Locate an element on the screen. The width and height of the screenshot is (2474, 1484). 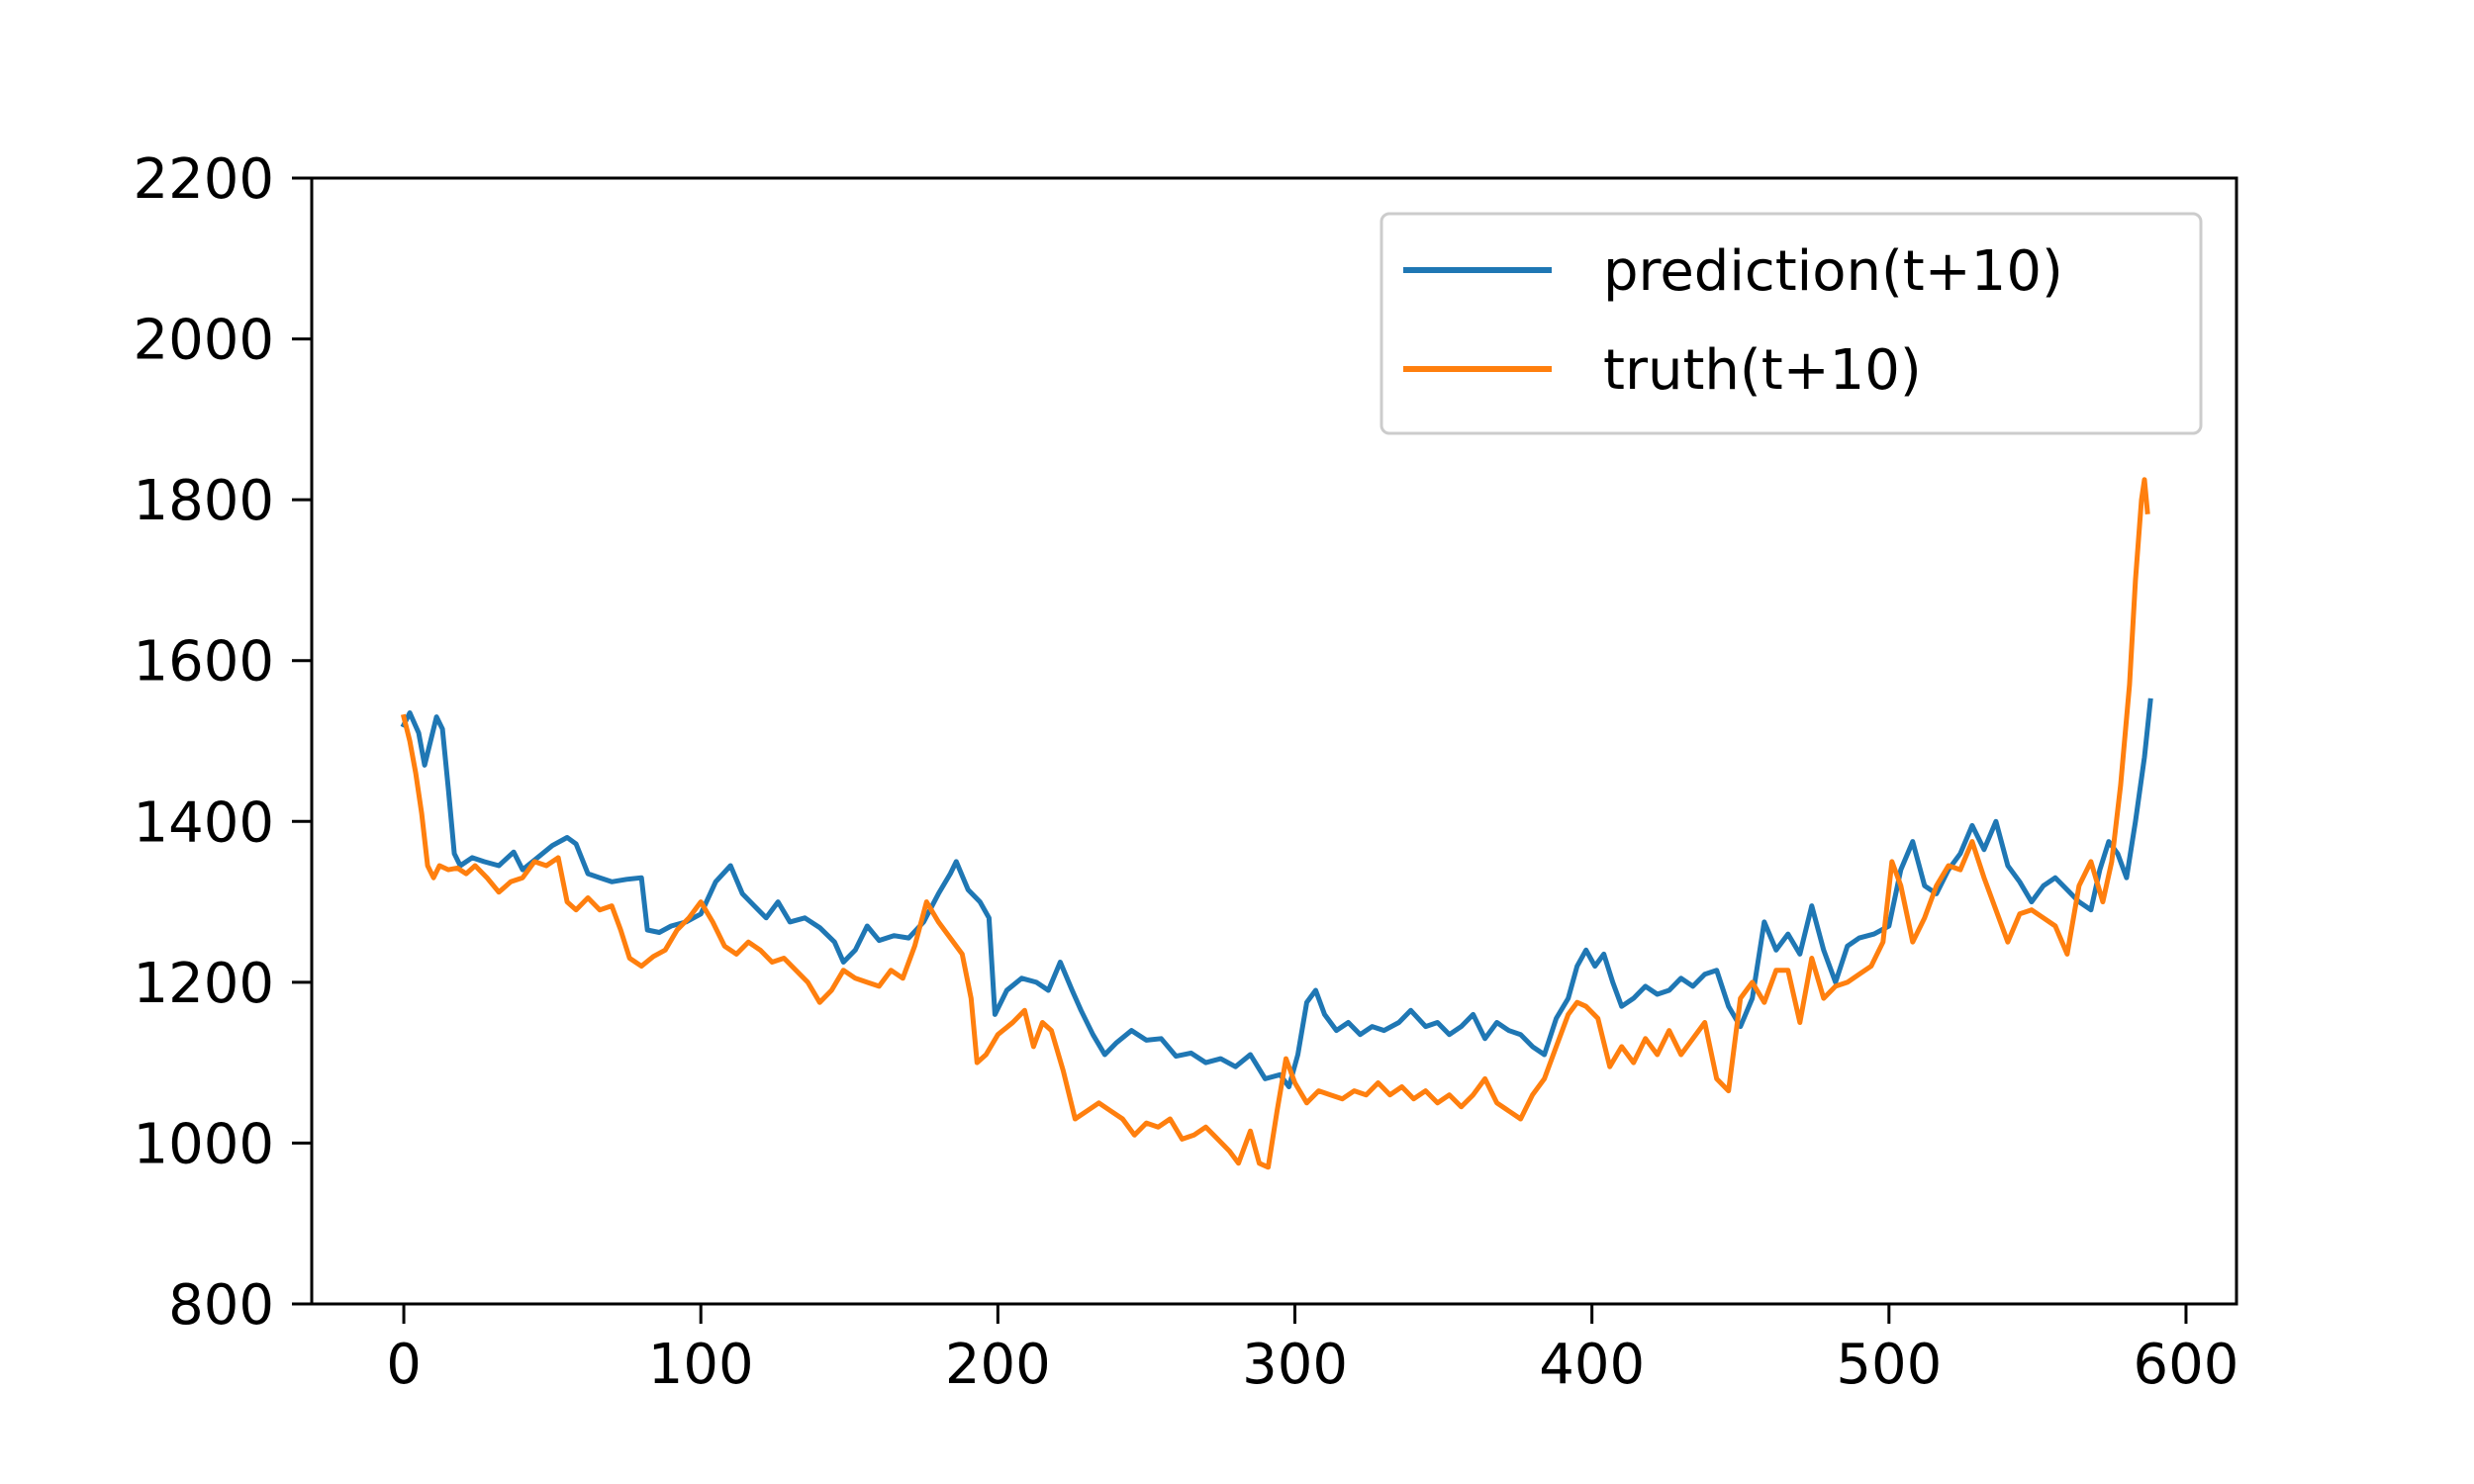
x-tick-label: 500 is located at coordinates (1889, 1365).